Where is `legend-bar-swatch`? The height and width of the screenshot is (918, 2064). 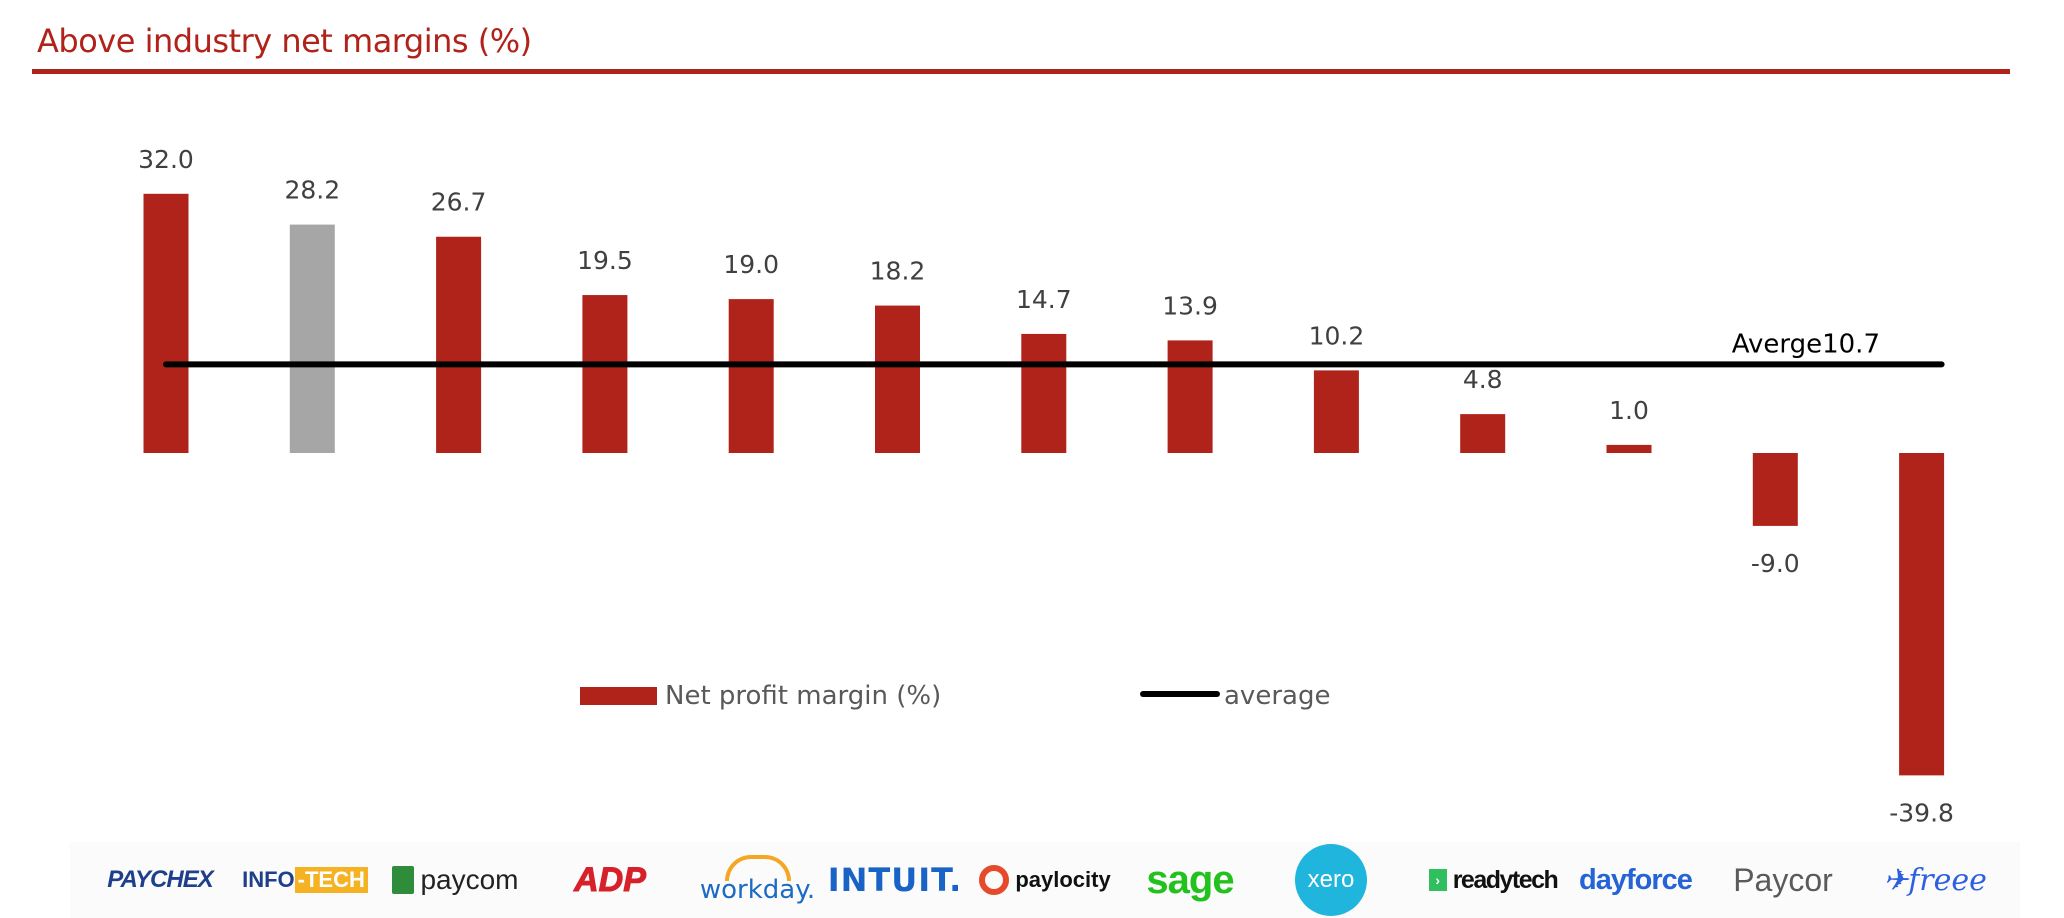
legend-bar-swatch is located at coordinates (618, 696).